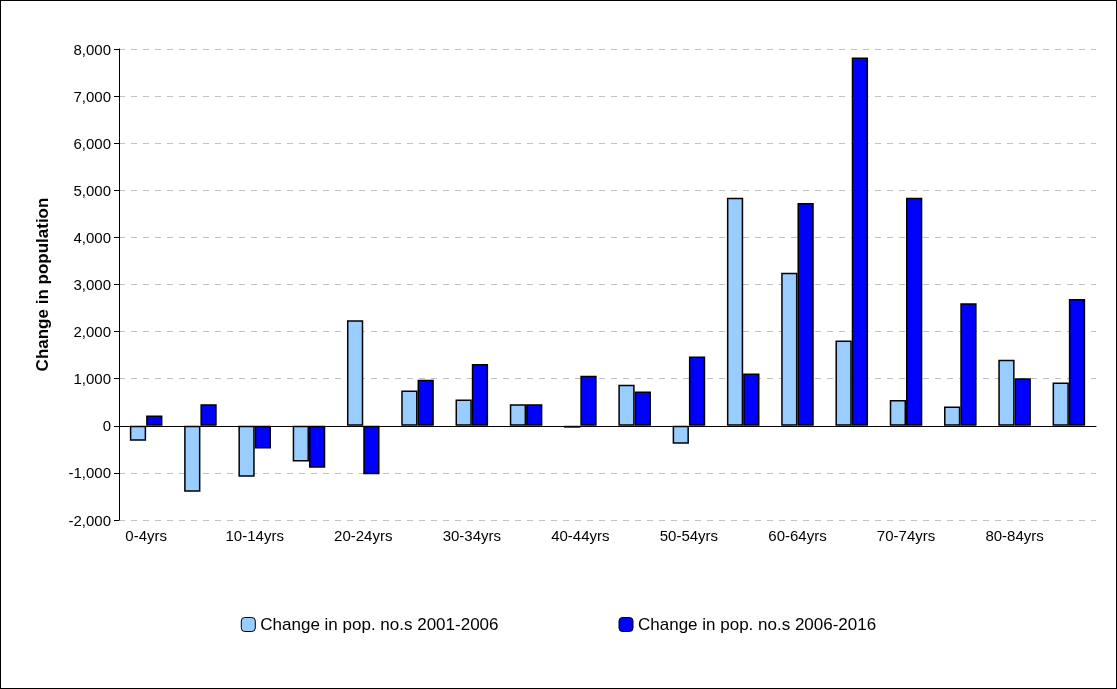 This screenshot has height=689, width=1117. What do you see at coordinates (689, 535) in the screenshot?
I see `x-tick-label: 50-54yrs` at bounding box center [689, 535].